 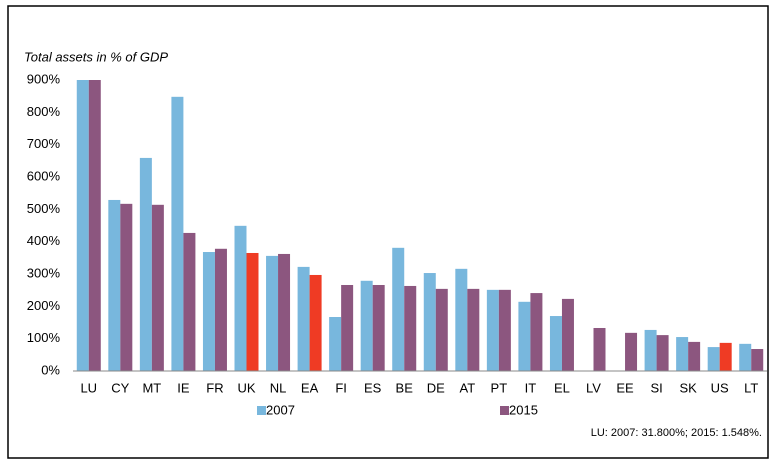 What do you see at coordinates (246, 387) in the screenshot?
I see `x-tick-label: UK` at bounding box center [246, 387].